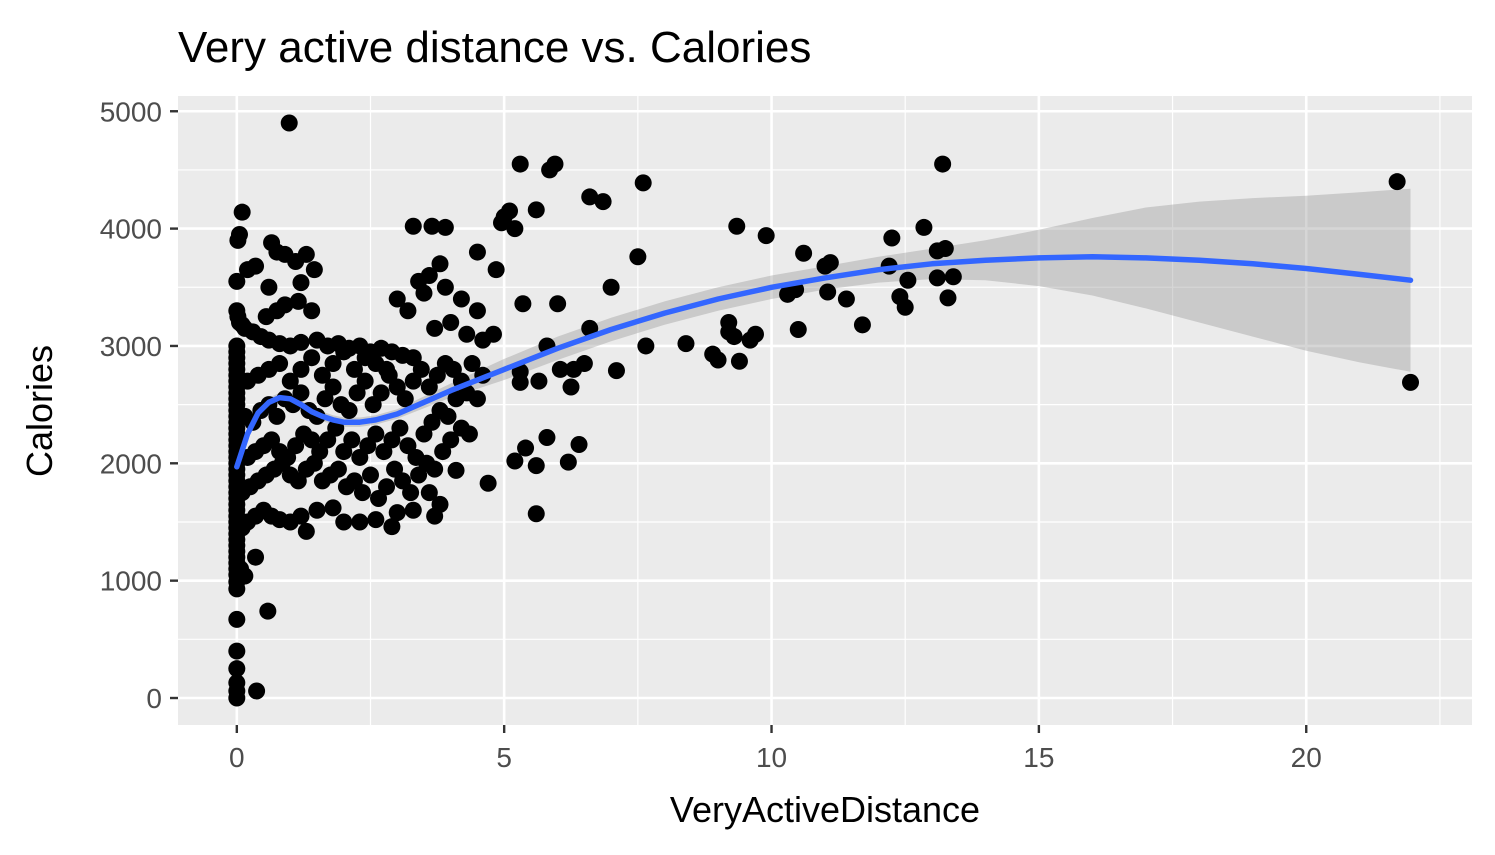  Describe the element at coordinates (237, 757) in the screenshot. I see `x-tick-label: 0` at that location.